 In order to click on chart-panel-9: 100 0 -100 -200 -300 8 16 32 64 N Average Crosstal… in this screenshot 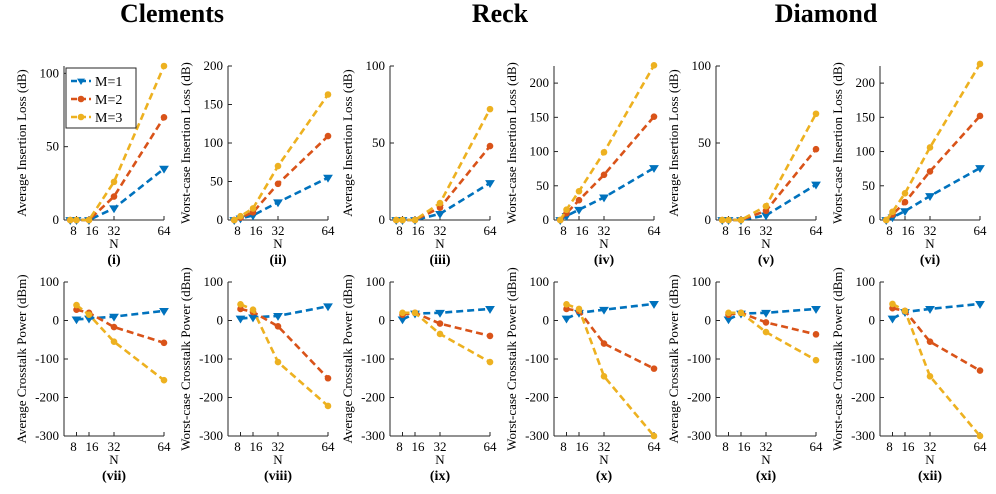, I will do `click(418, 379)`.